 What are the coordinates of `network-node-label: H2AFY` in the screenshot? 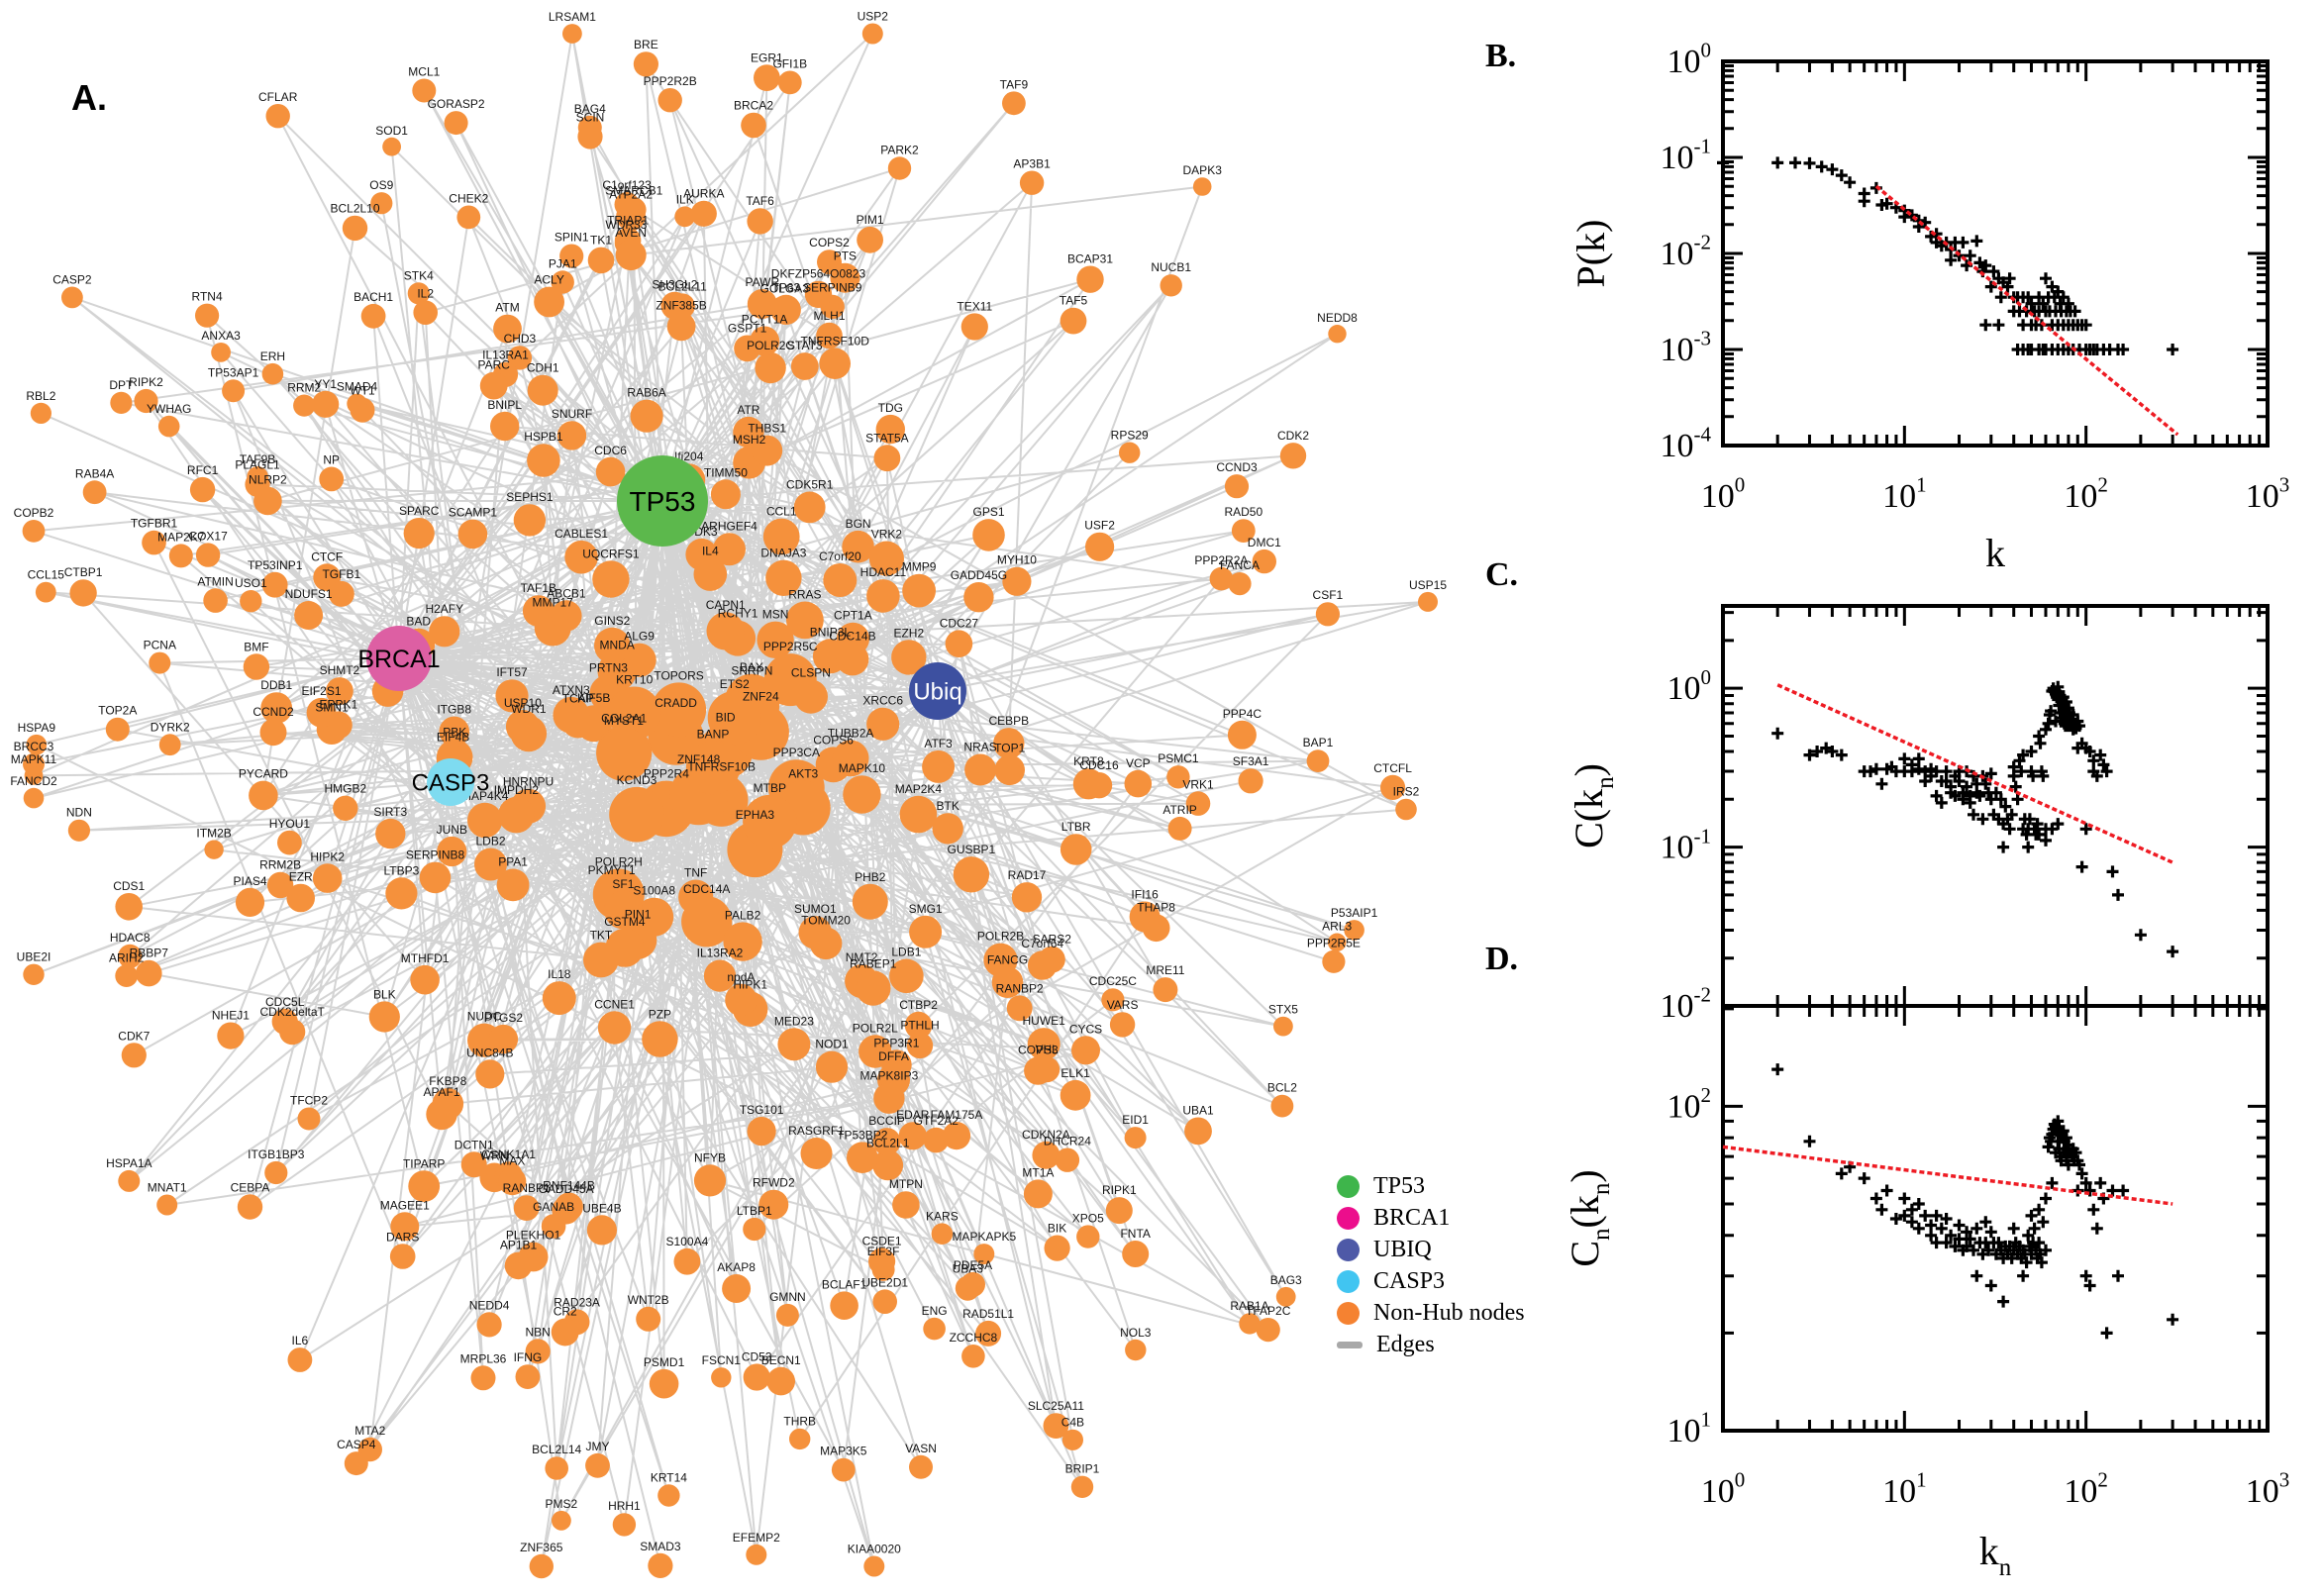 It's located at (444, 609).